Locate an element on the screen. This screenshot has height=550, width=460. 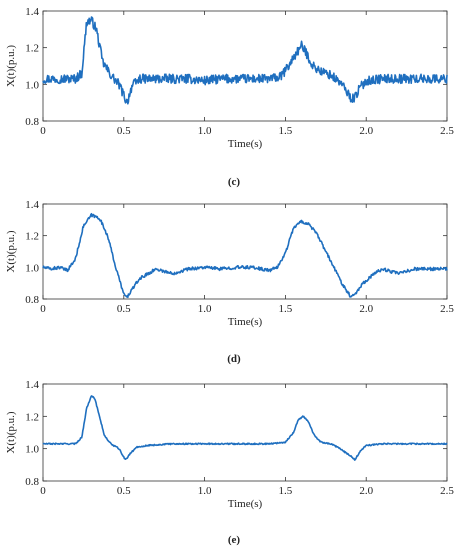
panel-tag: (e) is located at coordinates (234, 540).